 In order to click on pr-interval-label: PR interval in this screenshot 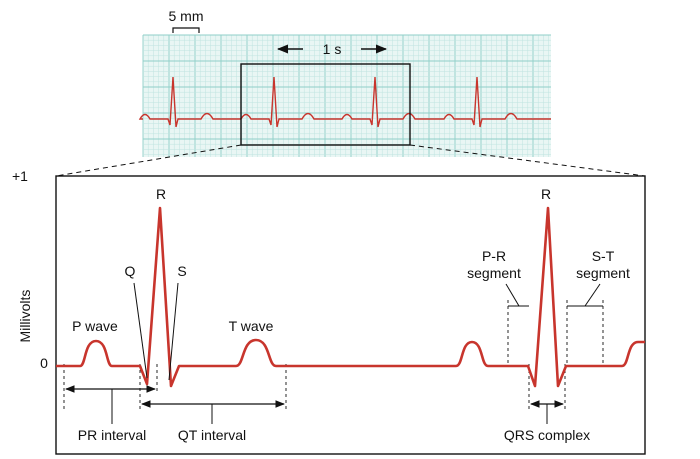, I will do `click(112, 435)`.